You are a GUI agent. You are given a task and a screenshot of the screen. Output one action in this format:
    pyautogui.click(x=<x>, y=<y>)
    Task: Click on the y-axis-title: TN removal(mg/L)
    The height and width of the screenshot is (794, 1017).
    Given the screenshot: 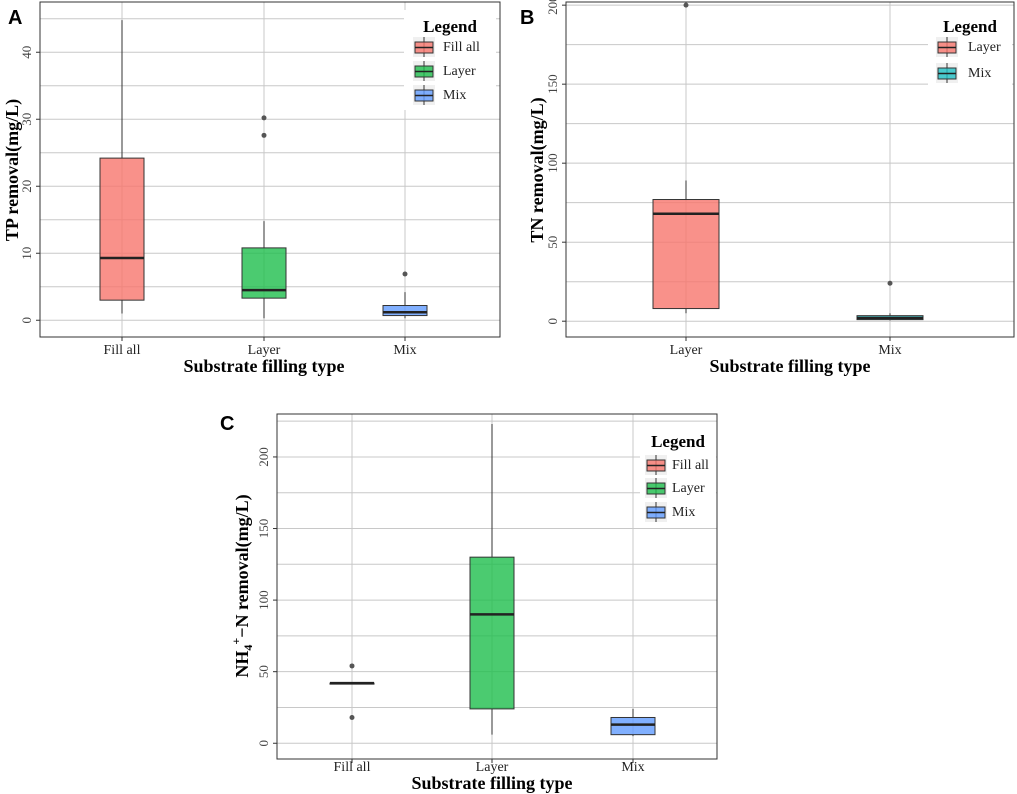 What is the action you would take?
    pyautogui.click(x=537, y=169)
    